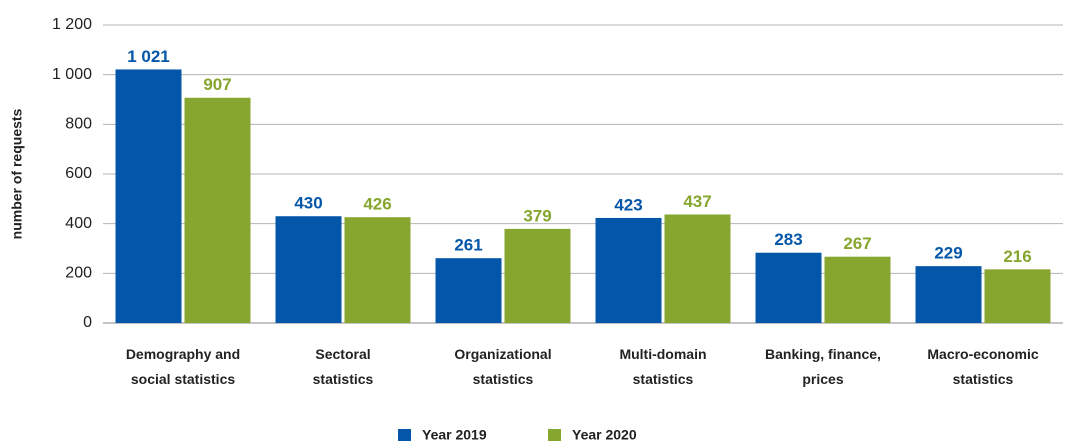 The width and height of the screenshot is (1072, 441). Describe the element at coordinates (628, 204) in the screenshot. I see `value-label: 423` at that location.